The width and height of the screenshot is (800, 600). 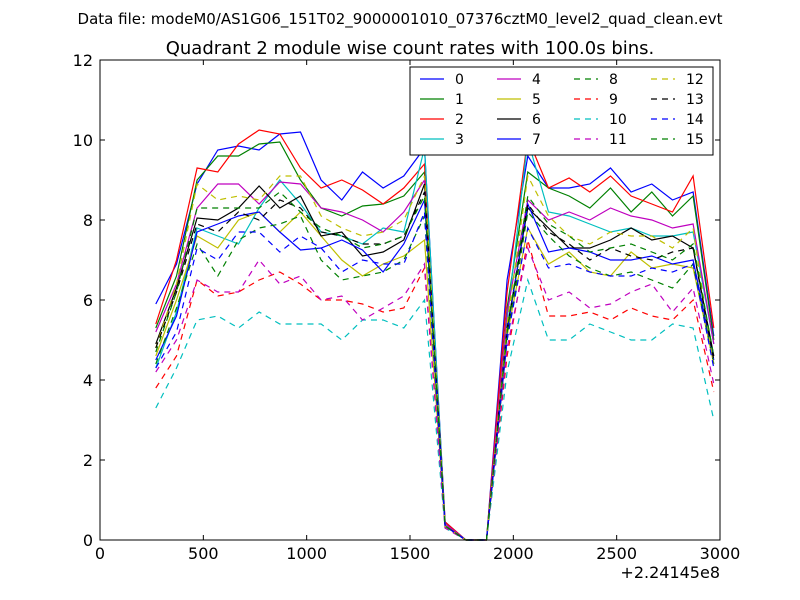 I want to click on legend-label-0: 0, so click(x=459, y=80).